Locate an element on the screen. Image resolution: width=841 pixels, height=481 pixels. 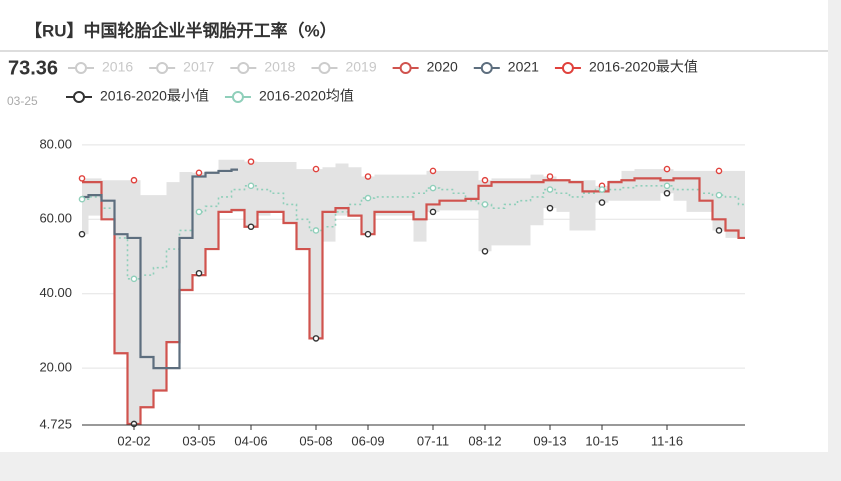
y-tick-label: 80.00 is located at coordinates (55, 143).